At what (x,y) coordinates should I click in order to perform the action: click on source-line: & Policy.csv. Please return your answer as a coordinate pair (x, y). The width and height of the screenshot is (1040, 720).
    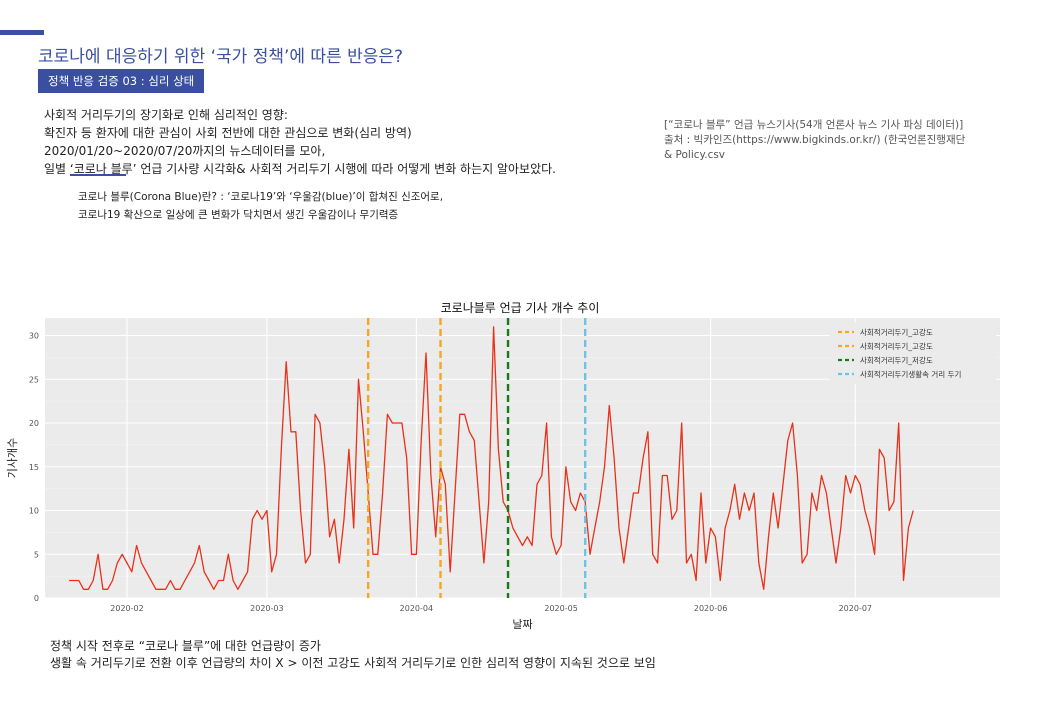
    Looking at the image, I should click on (695, 155).